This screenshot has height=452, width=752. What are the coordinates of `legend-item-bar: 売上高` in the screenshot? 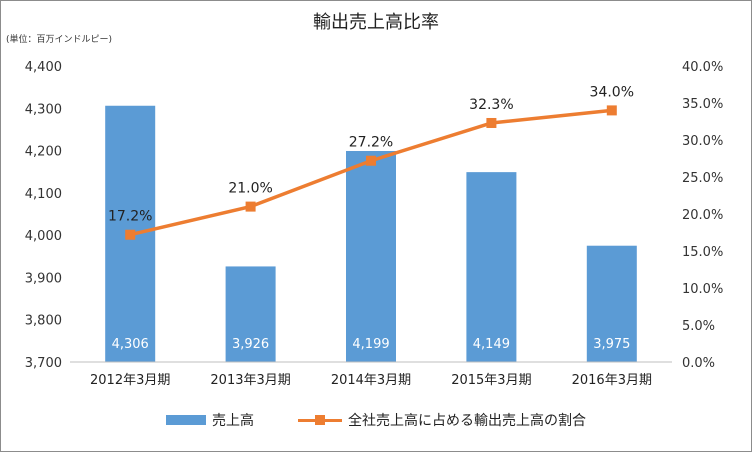 It's located at (210, 420).